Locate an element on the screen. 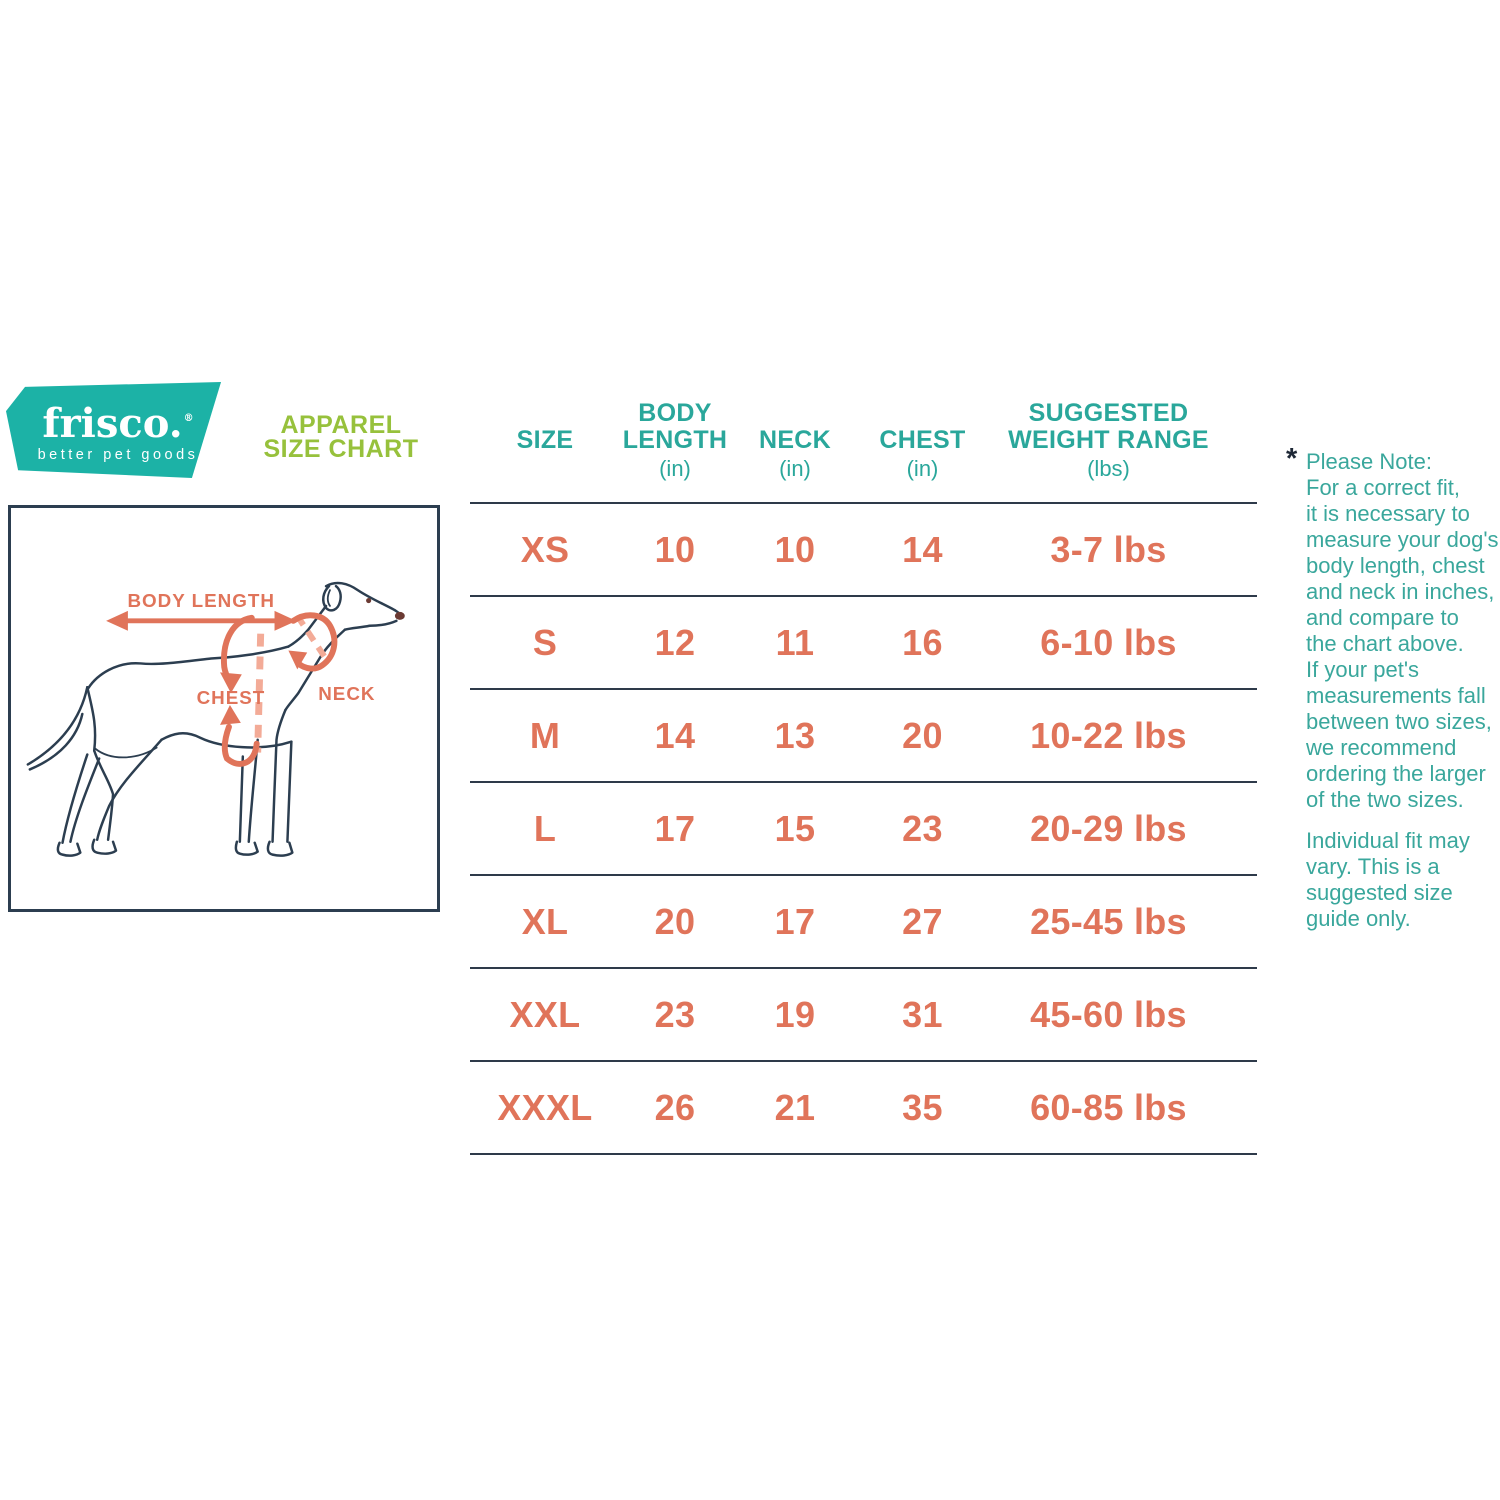 This screenshot has height=1500, width=1500. dog-ear-inner is located at coordinates (328, 598).